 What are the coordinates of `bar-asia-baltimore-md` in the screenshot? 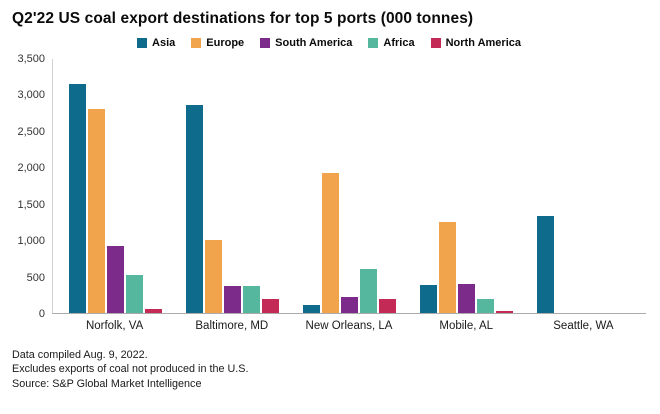 It's located at (194, 208).